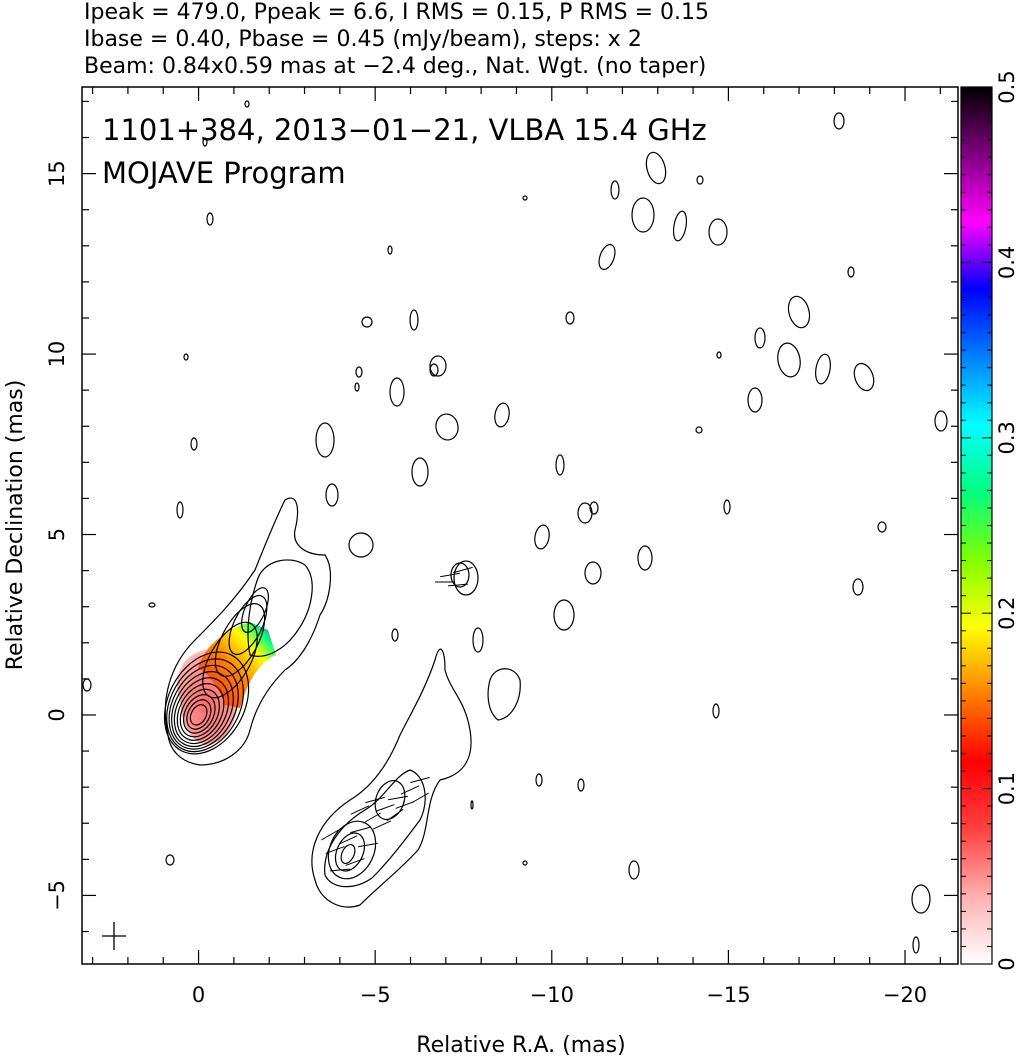 The width and height of the screenshot is (1022, 1060). What do you see at coordinates (552, 995) in the screenshot?
I see `x-tick-label: −10` at bounding box center [552, 995].